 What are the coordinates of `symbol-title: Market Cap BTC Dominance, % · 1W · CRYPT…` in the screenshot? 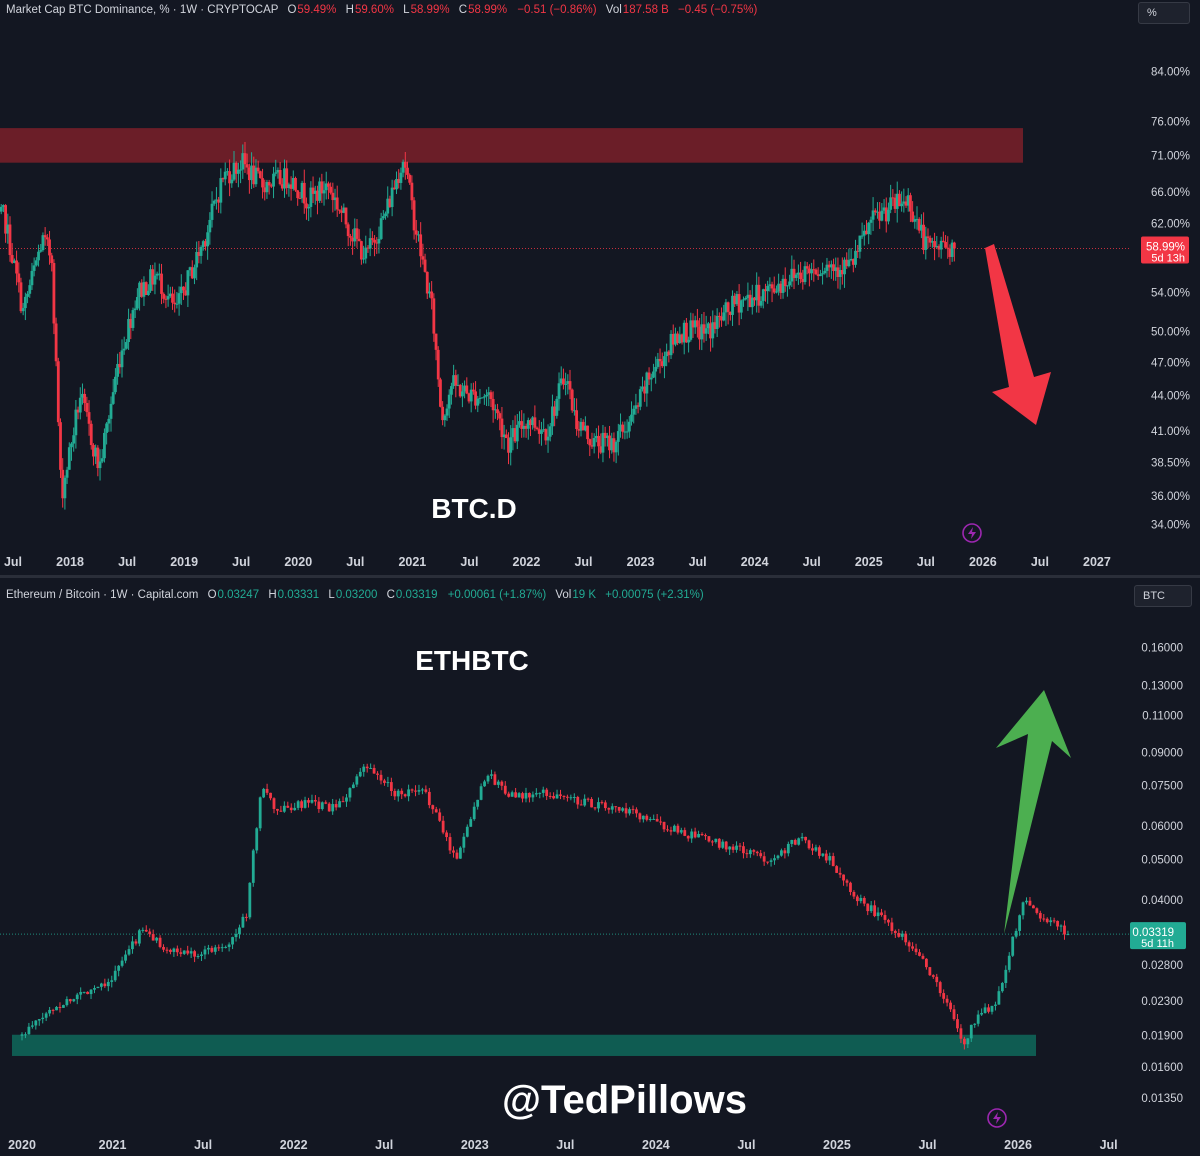 It's located at (142, 10).